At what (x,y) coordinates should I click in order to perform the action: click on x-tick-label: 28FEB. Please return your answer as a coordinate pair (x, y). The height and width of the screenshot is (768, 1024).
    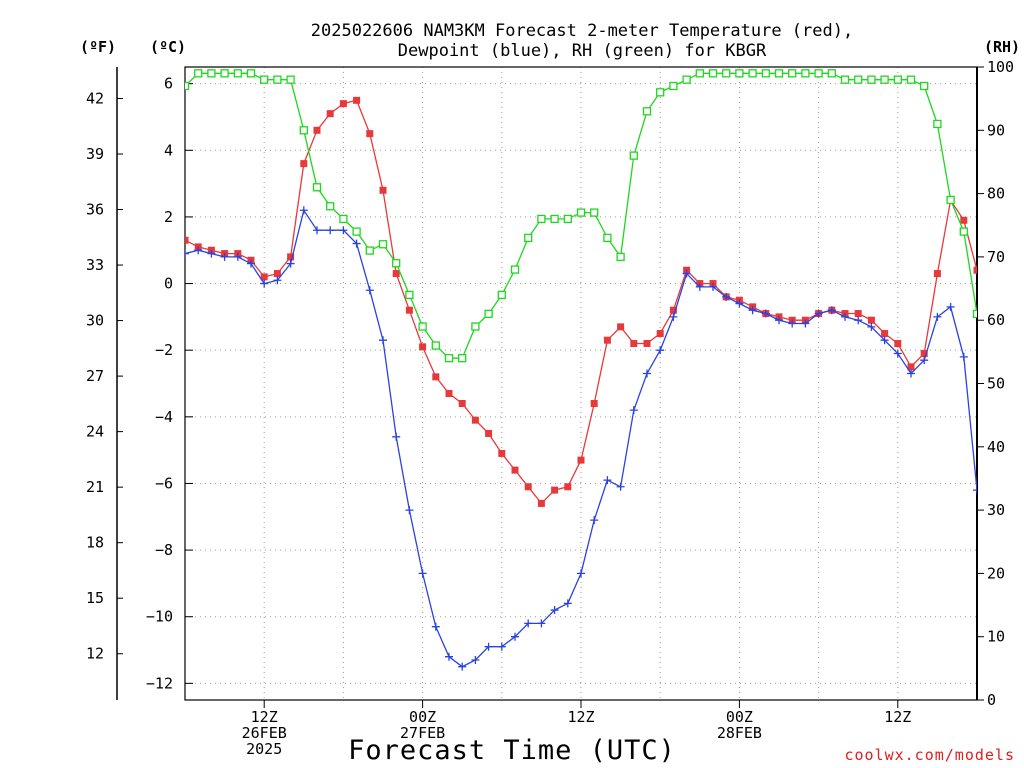
    Looking at the image, I should click on (739, 733).